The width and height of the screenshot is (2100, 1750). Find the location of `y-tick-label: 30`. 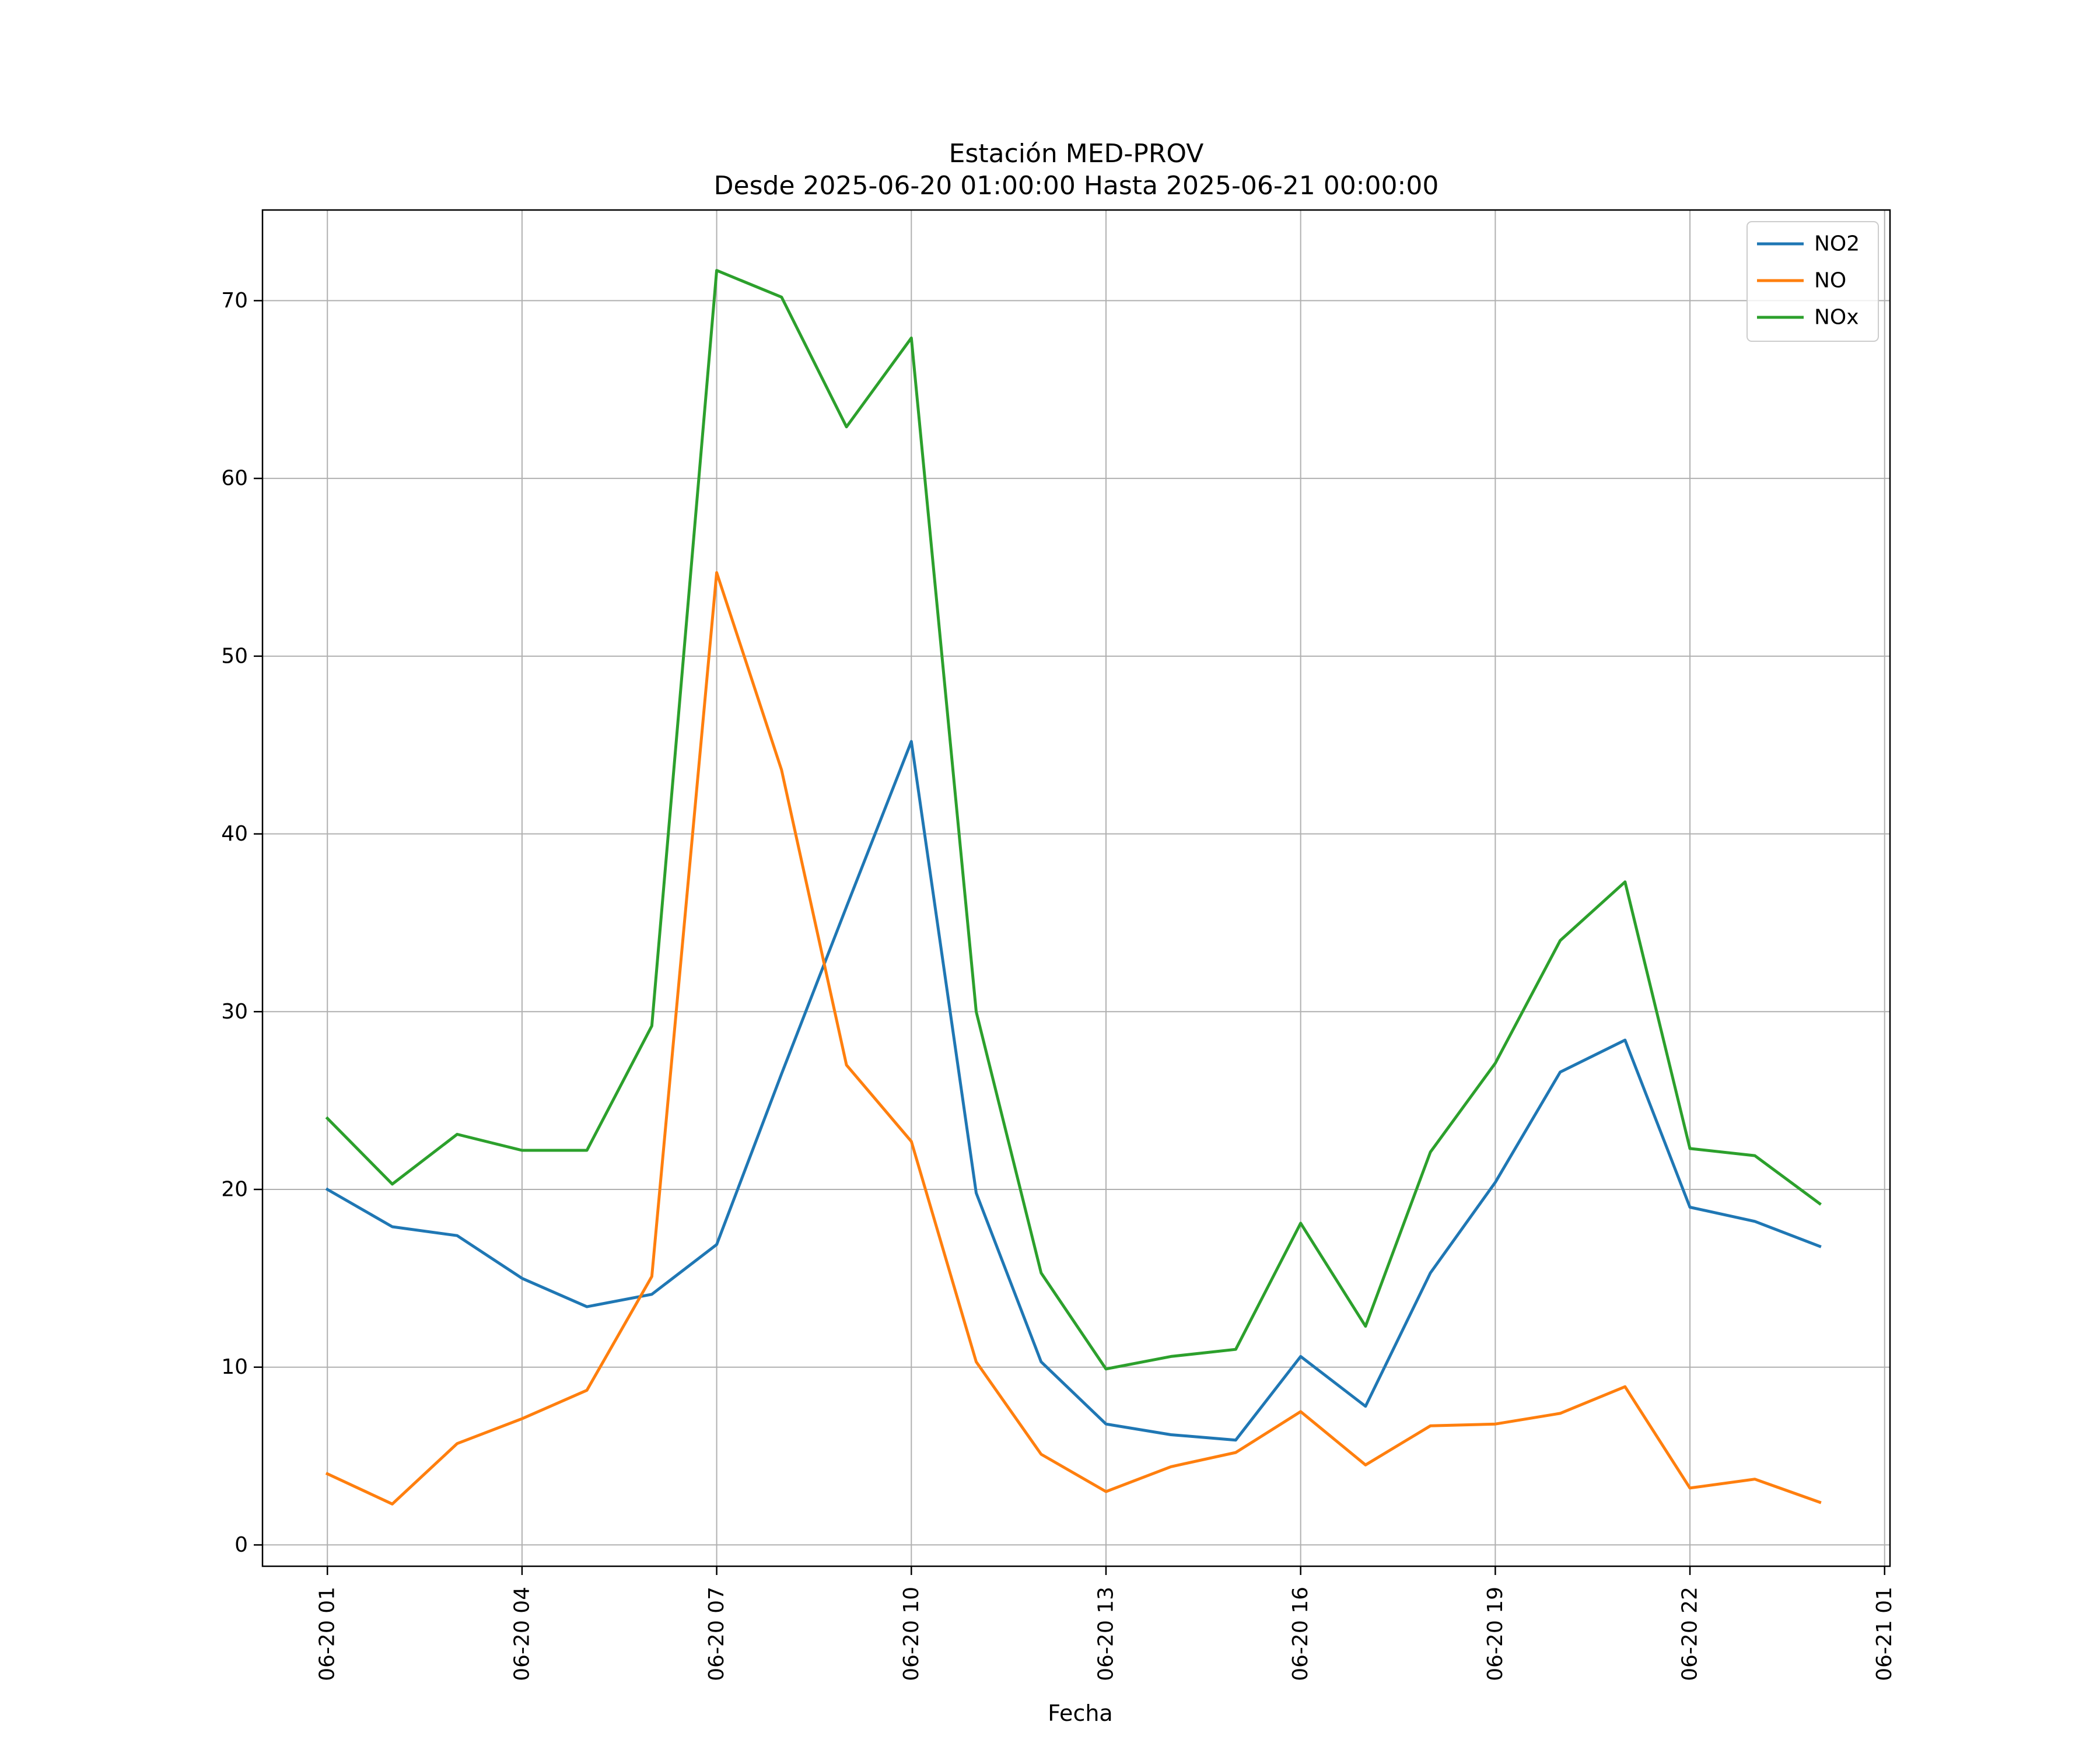

y-tick-label: 30 is located at coordinates (235, 1012).